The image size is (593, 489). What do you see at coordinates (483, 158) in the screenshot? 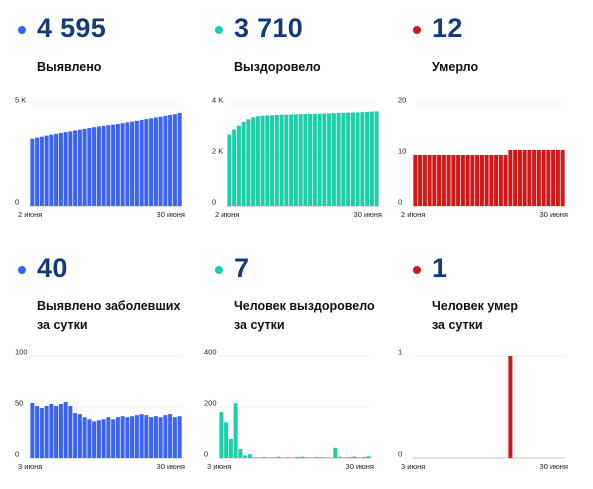
I see `chart-deaths-total: 20 10 0 2 июня 30 июня` at bounding box center [483, 158].